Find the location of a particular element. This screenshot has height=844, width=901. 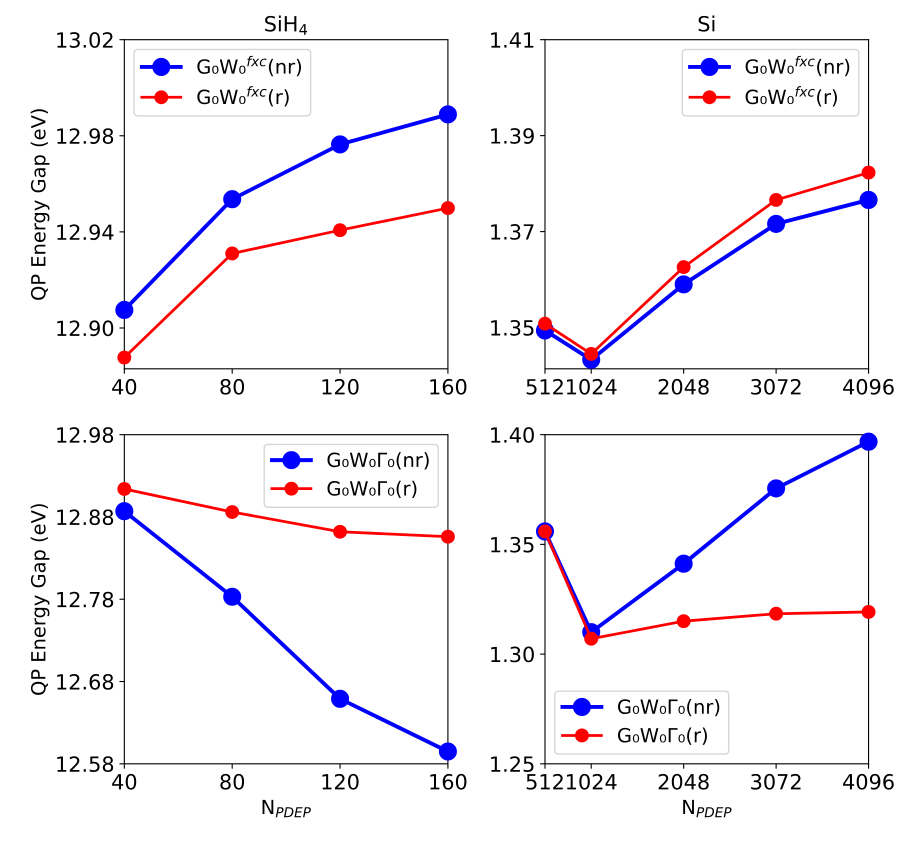

y-tick-label: 12.58 is located at coordinates (85, 764).